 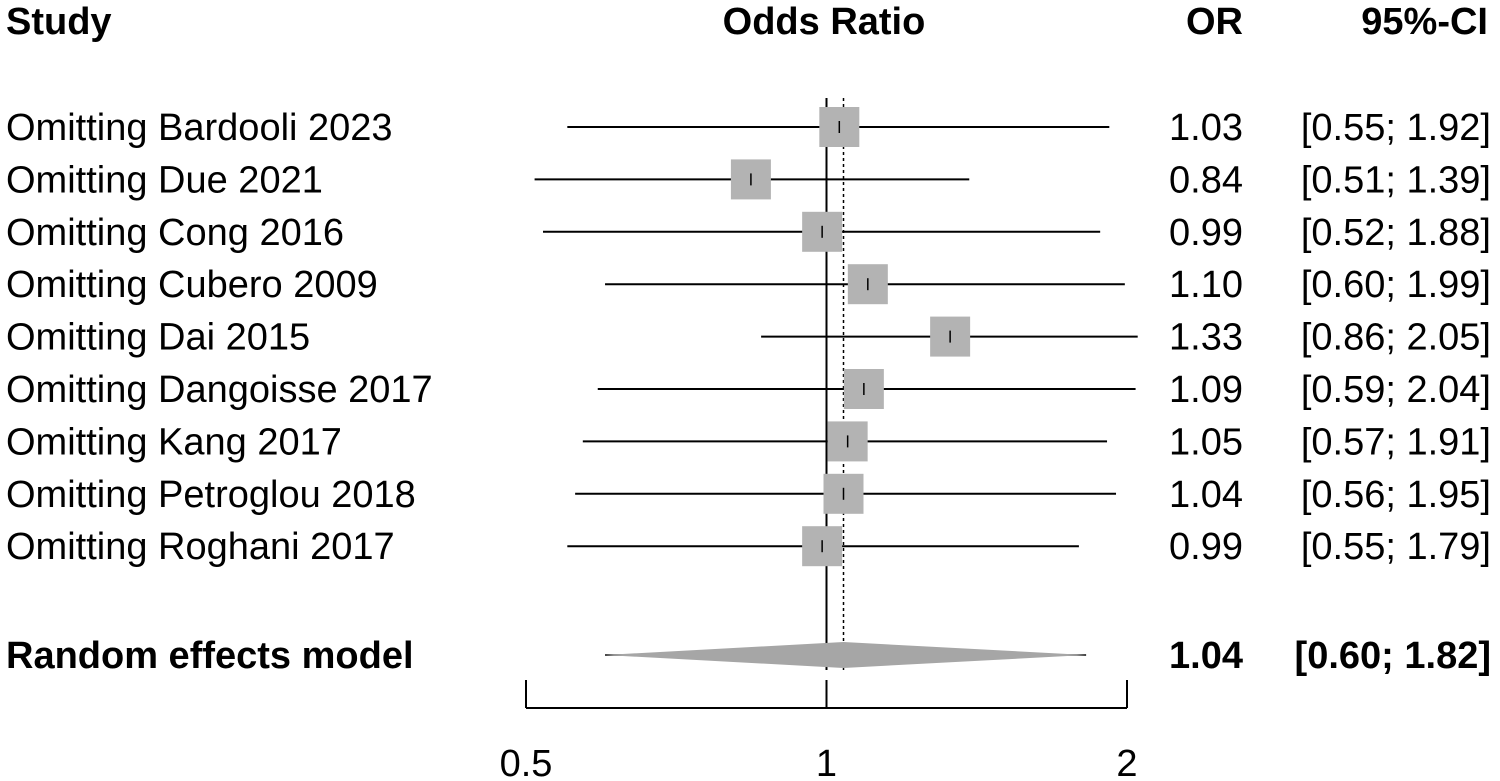 I want to click on ci-value: [0.52; 1.88], so click(x=1396, y=233).